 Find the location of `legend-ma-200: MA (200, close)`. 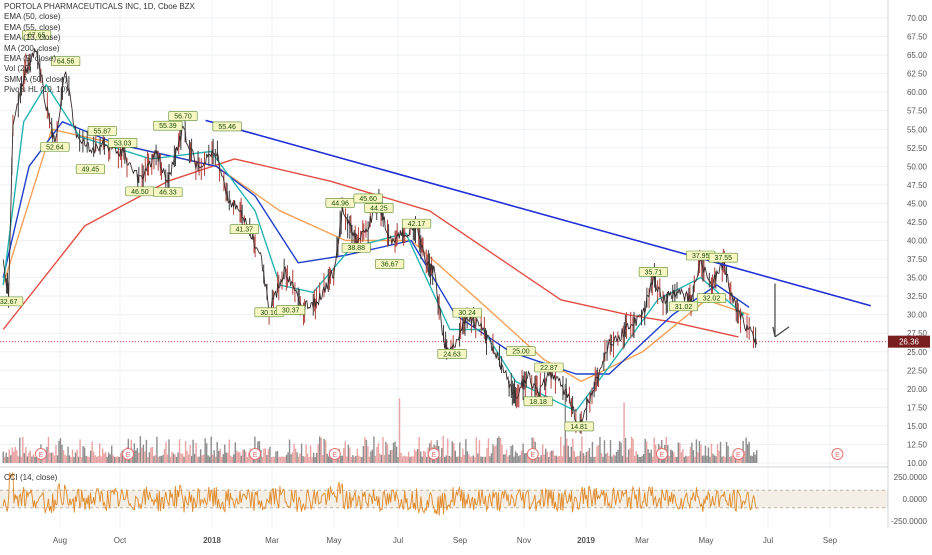

legend-ma-200: MA (200, close) is located at coordinates (32, 48).